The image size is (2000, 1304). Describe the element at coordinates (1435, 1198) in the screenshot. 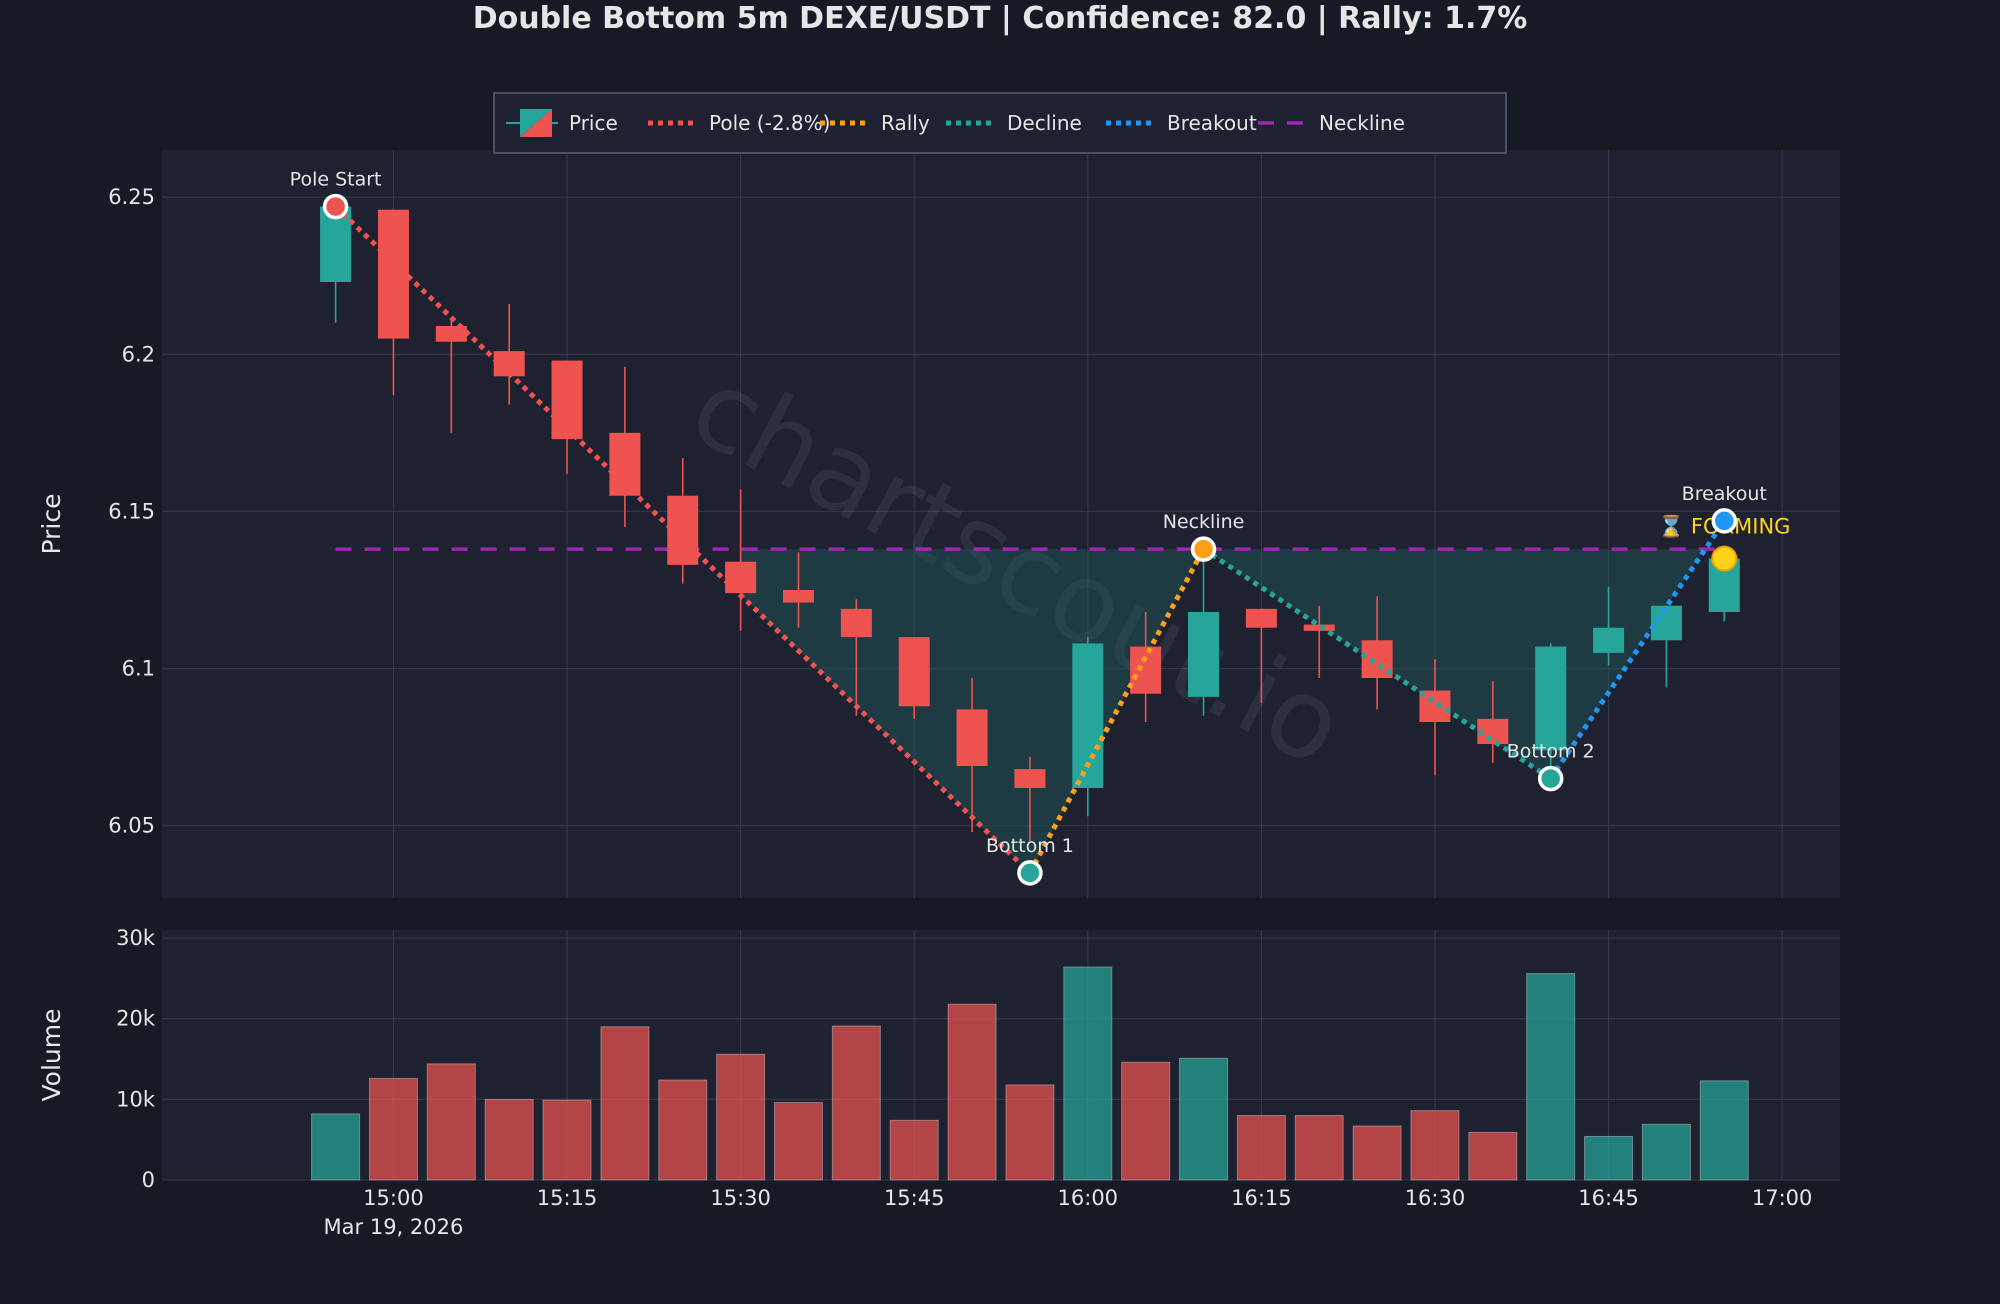

I see `x-tick-label: 16:30` at that location.